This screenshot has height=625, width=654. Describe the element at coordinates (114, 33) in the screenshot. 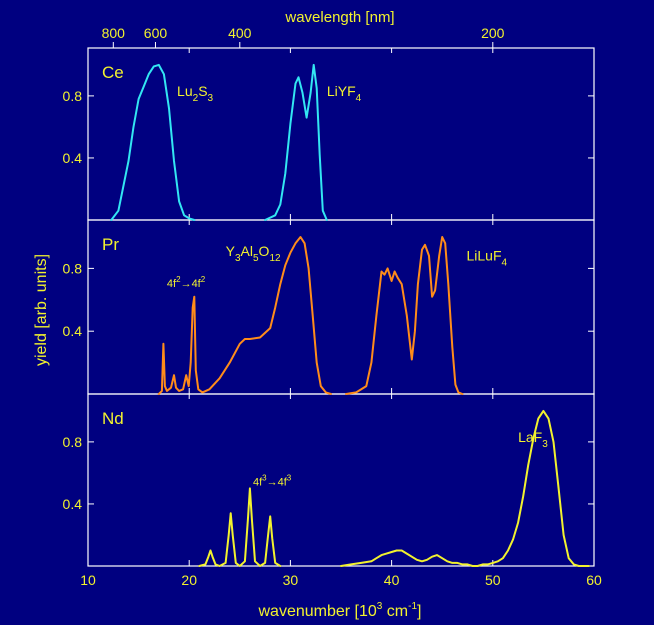

I see `top-tick-label-0: 800` at that location.